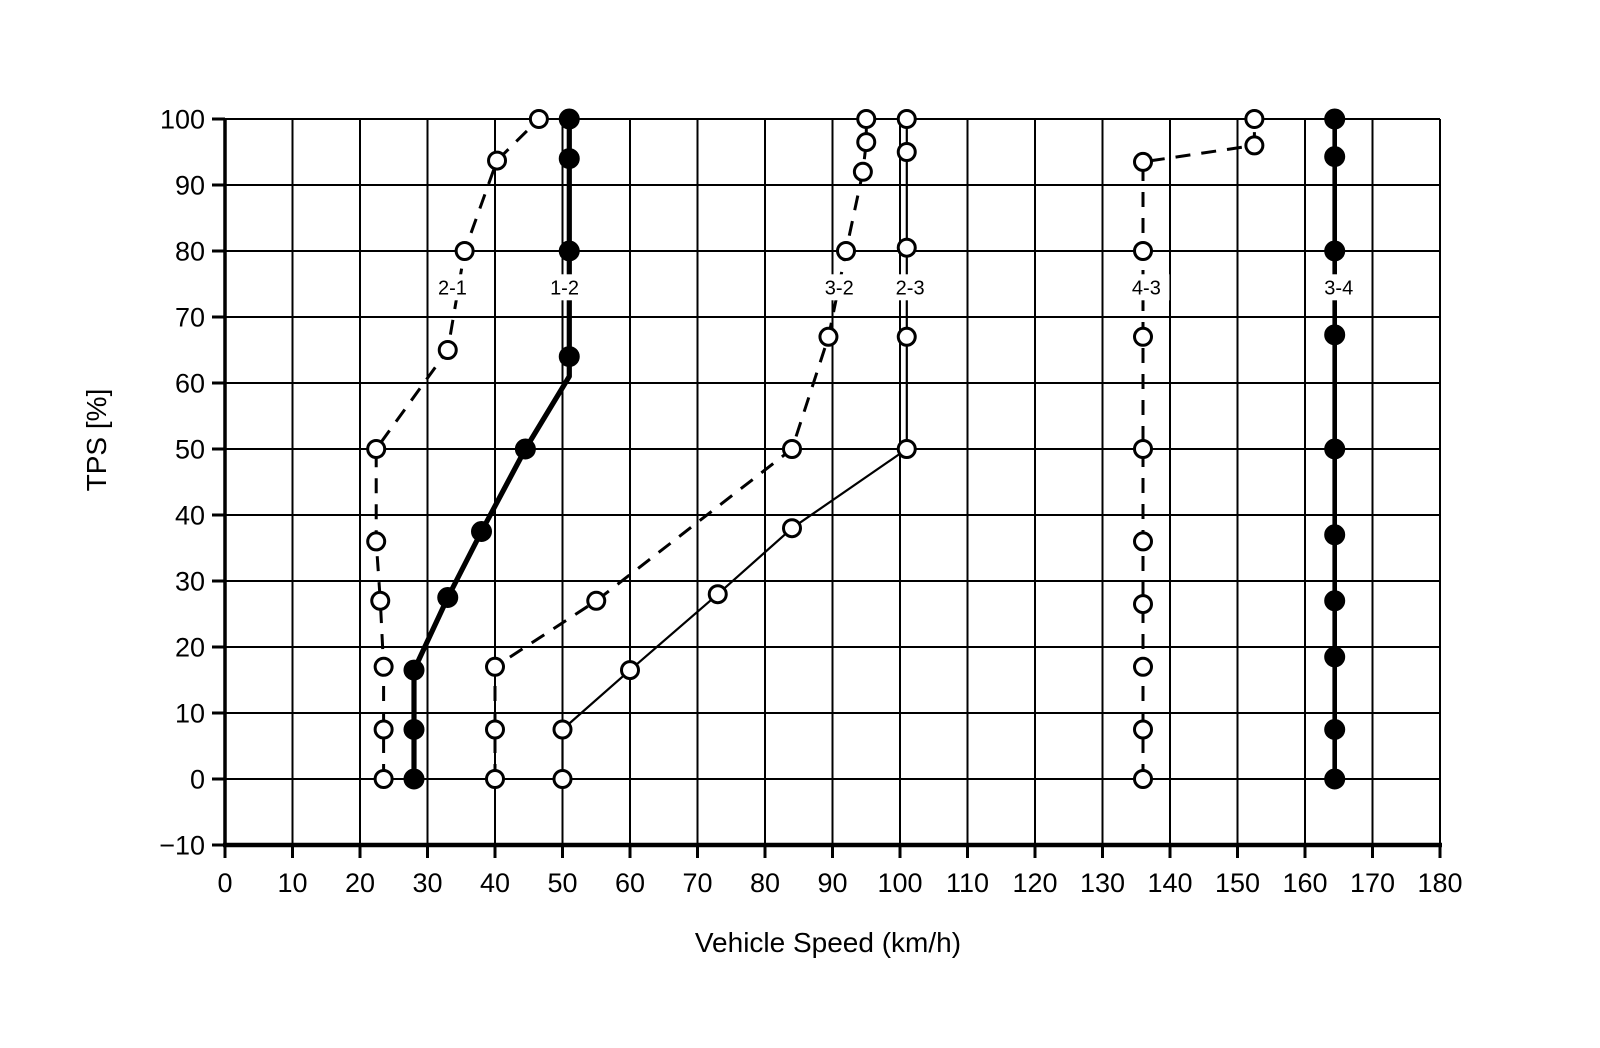 The image size is (1600, 1048). I want to click on y-tick-label: 100, so click(182, 120).